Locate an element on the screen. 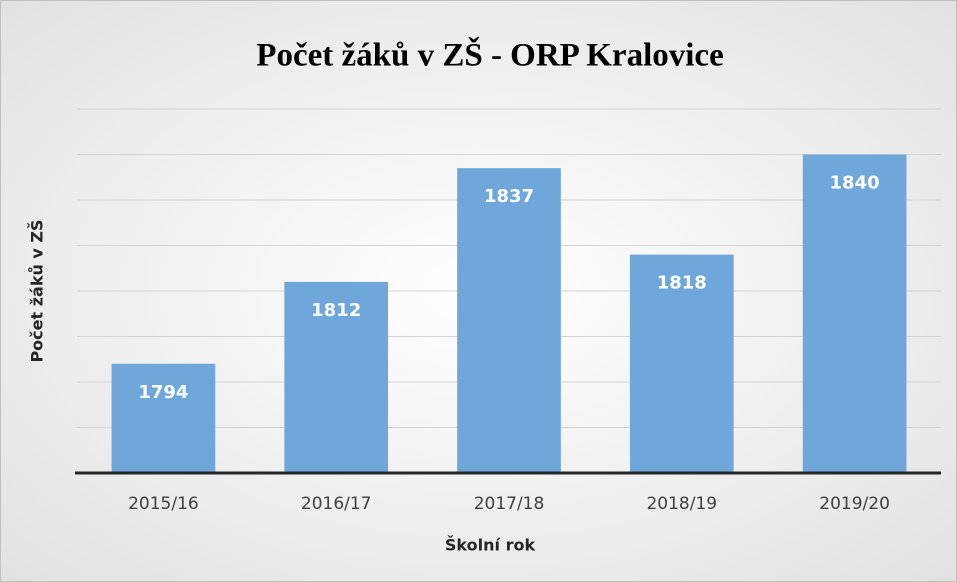  chart-title: Počet žáků v ZŠ - ORP Kralovice is located at coordinates (489, 55).